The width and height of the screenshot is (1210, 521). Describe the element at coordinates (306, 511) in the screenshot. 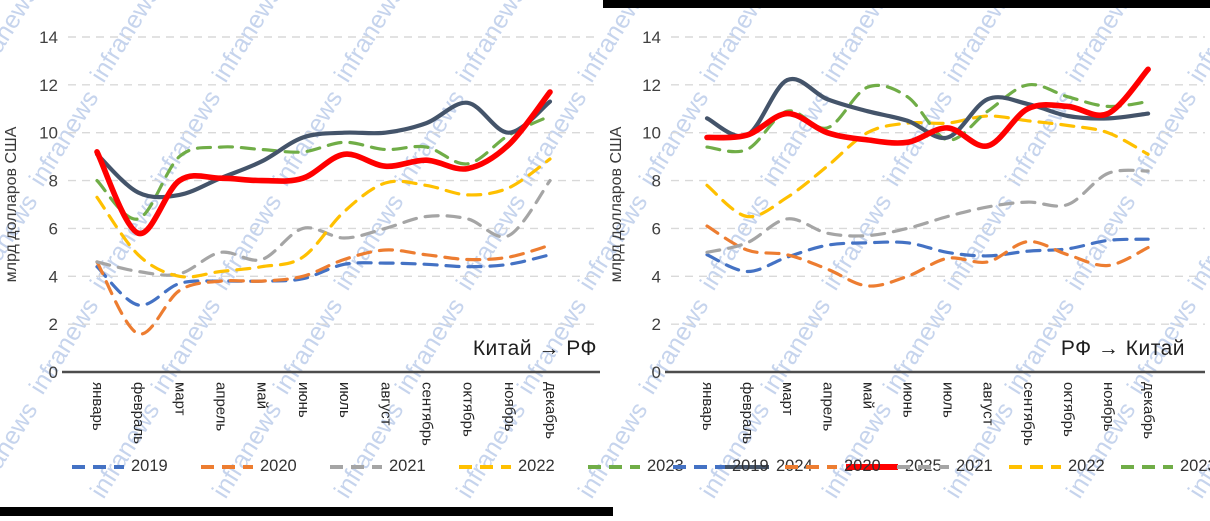

I see `bottom-border-bar` at that location.